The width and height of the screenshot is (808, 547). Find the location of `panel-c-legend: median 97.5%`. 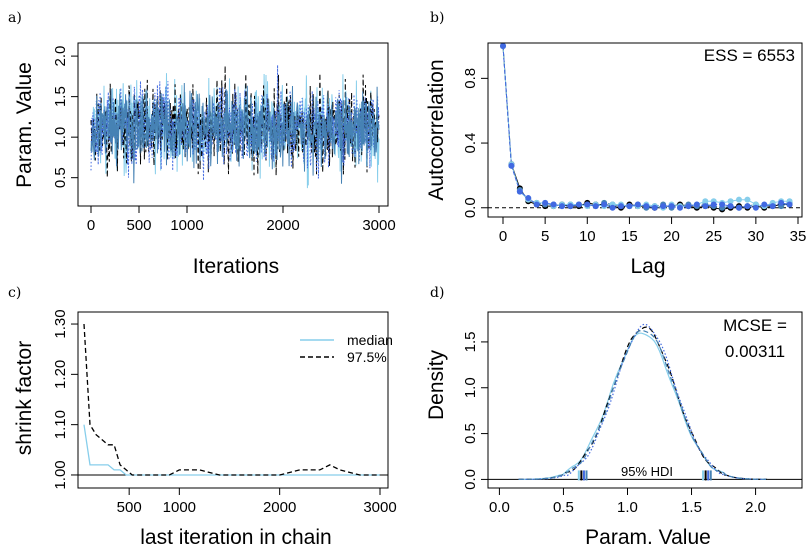

panel-c-legend: median 97.5% is located at coordinates (346, 348).